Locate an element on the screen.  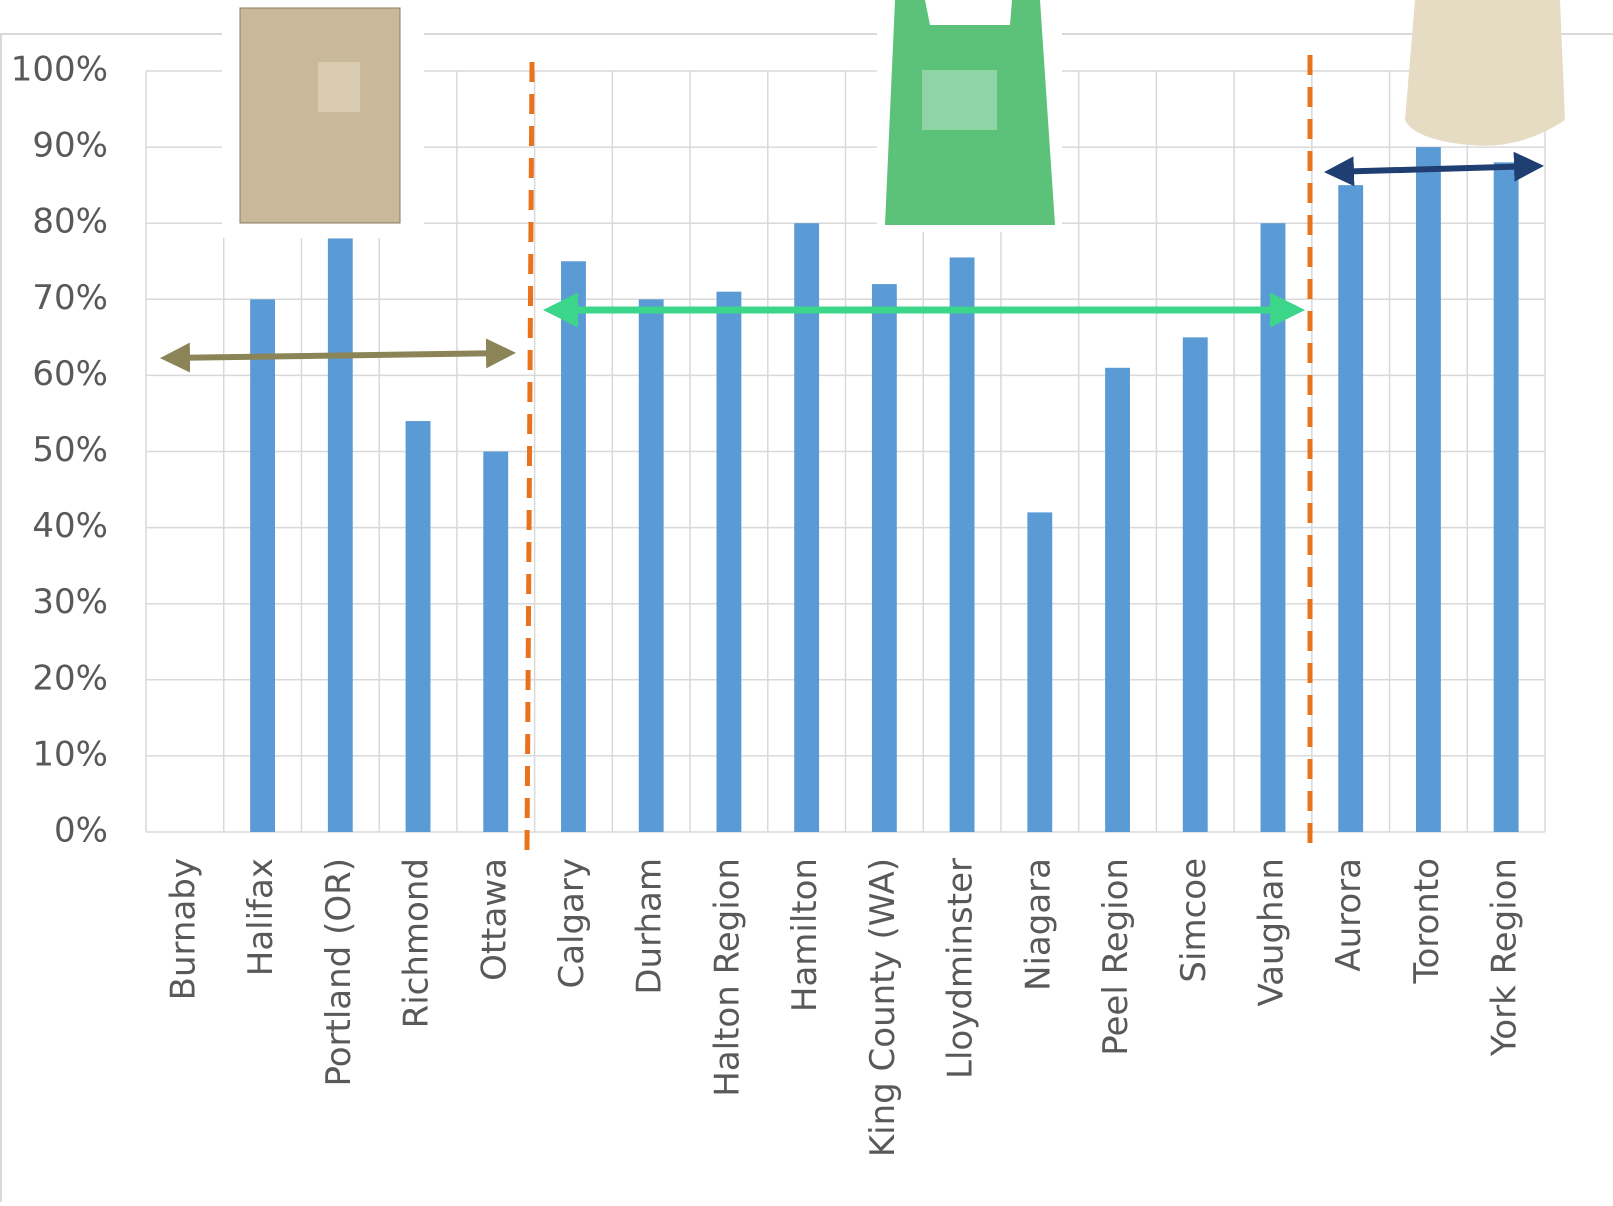
x-tick-label: Richmond is located at coordinates (417, 943).